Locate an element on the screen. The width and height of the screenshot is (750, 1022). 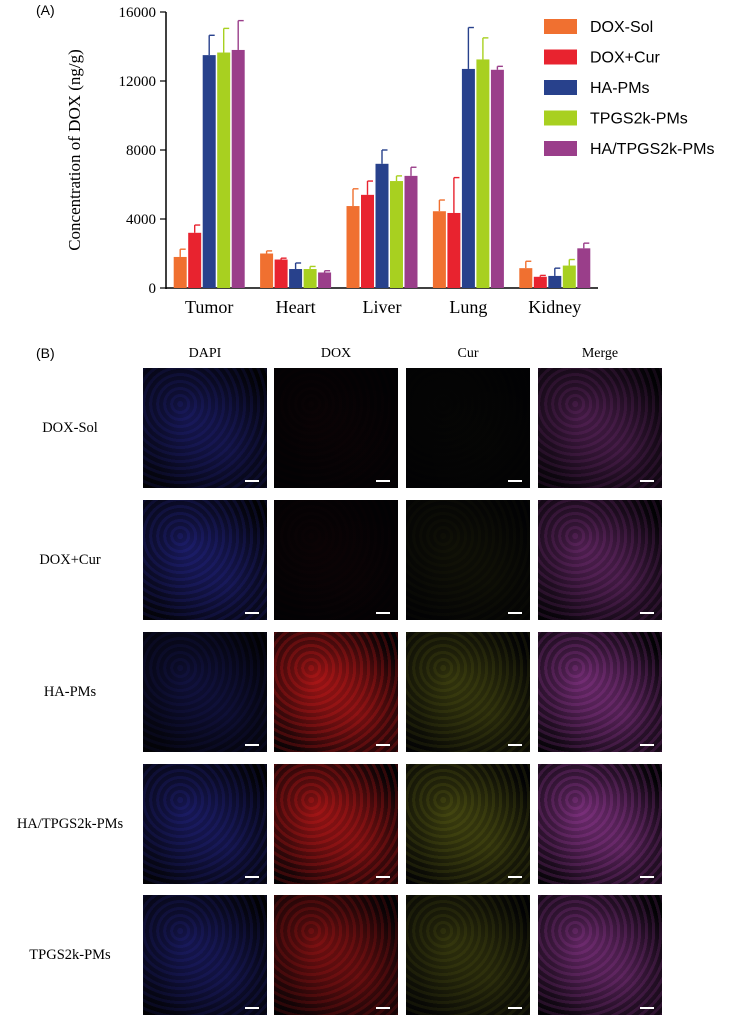
x-tick-label: Kidney is located at coordinates (554, 307).